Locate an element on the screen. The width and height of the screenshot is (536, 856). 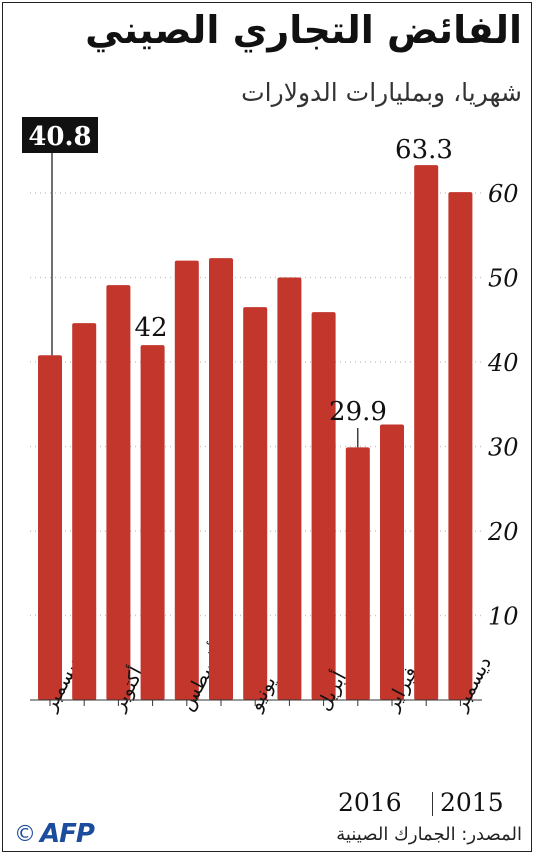
source-note: المصدر: الجمارك الصينية is located at coordinates (429, 834).